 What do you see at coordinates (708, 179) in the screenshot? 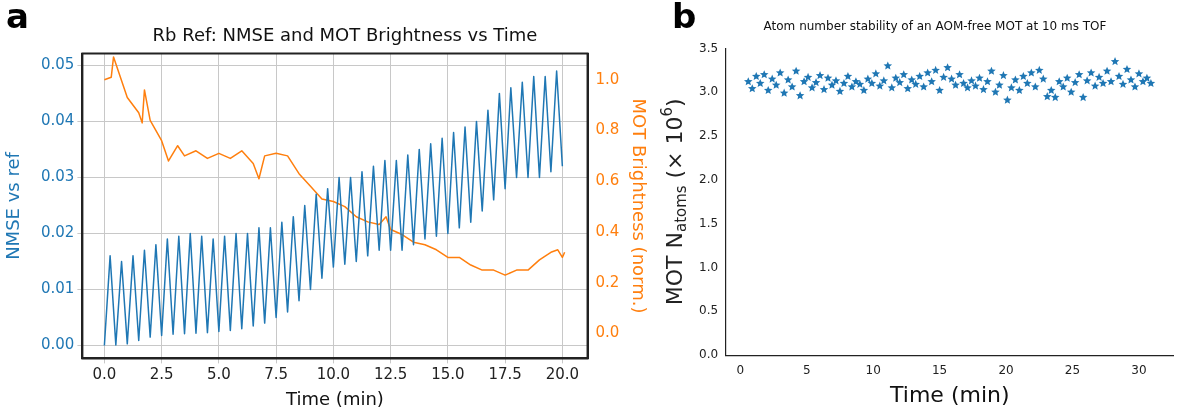
I see `y-tick-label: 2.0` at bounding box center [708, 179].